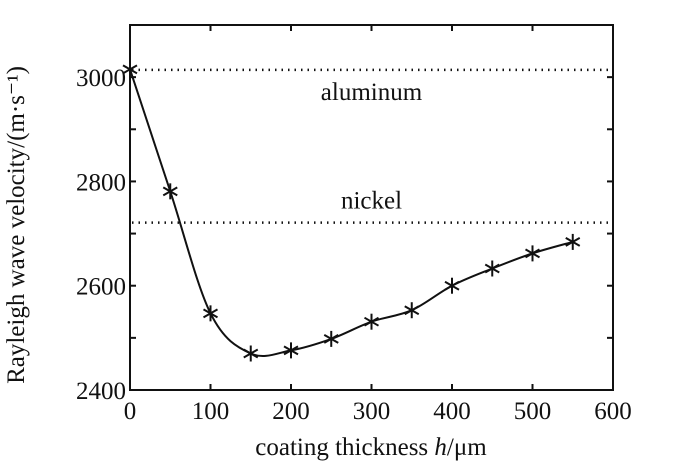 This screenshot has width=700, height=464. What do you see at coordinates (533, 411) in the screenshot?
I see `x-tick-label: 500` at bounding box center [533, 411].